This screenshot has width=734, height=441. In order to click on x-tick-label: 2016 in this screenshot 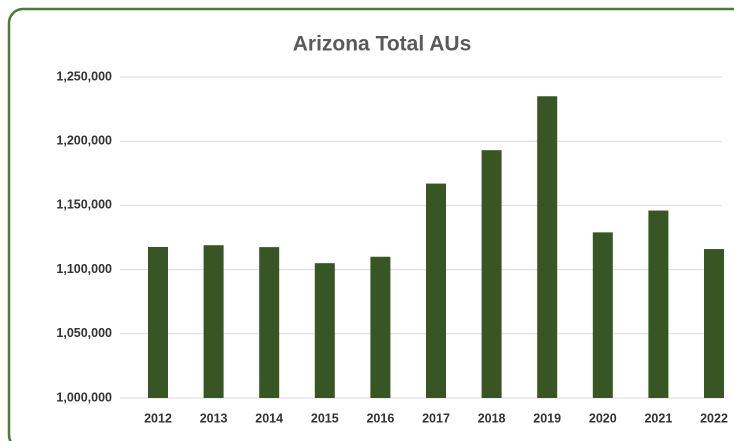, I will do `click(380, 418)`.